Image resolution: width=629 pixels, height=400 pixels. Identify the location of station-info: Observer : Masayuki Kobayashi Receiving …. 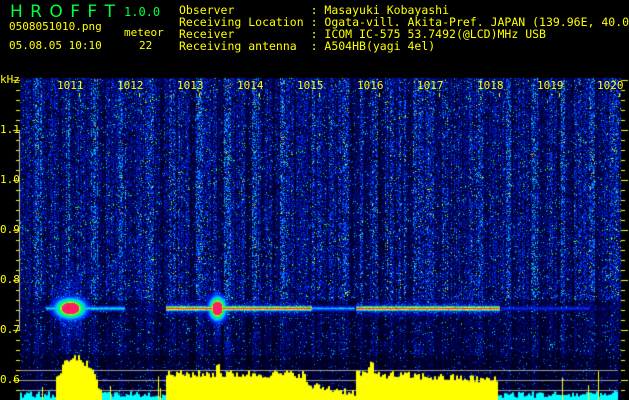
(404, 28).